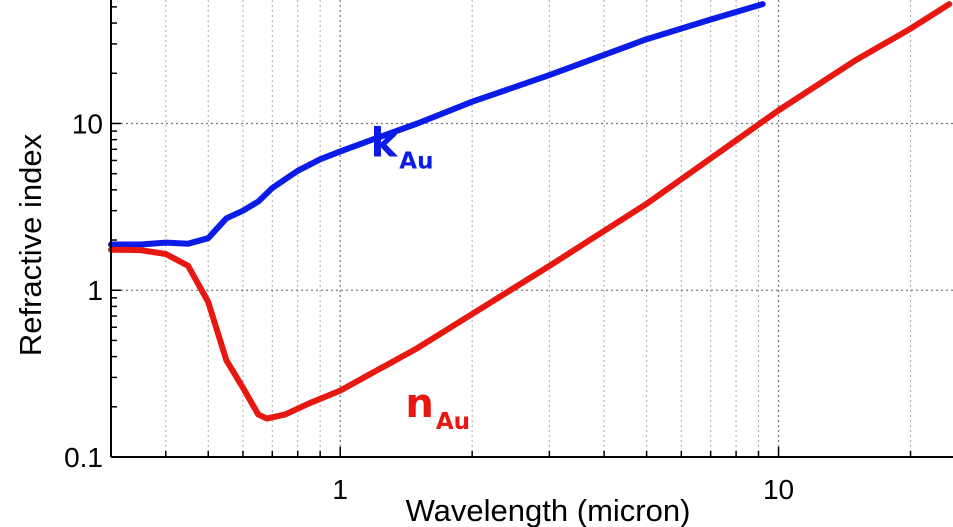 This screenshot has width=953, height=527. I want to click on x-axis-title: Wavelength (micron), so click(548, 510).